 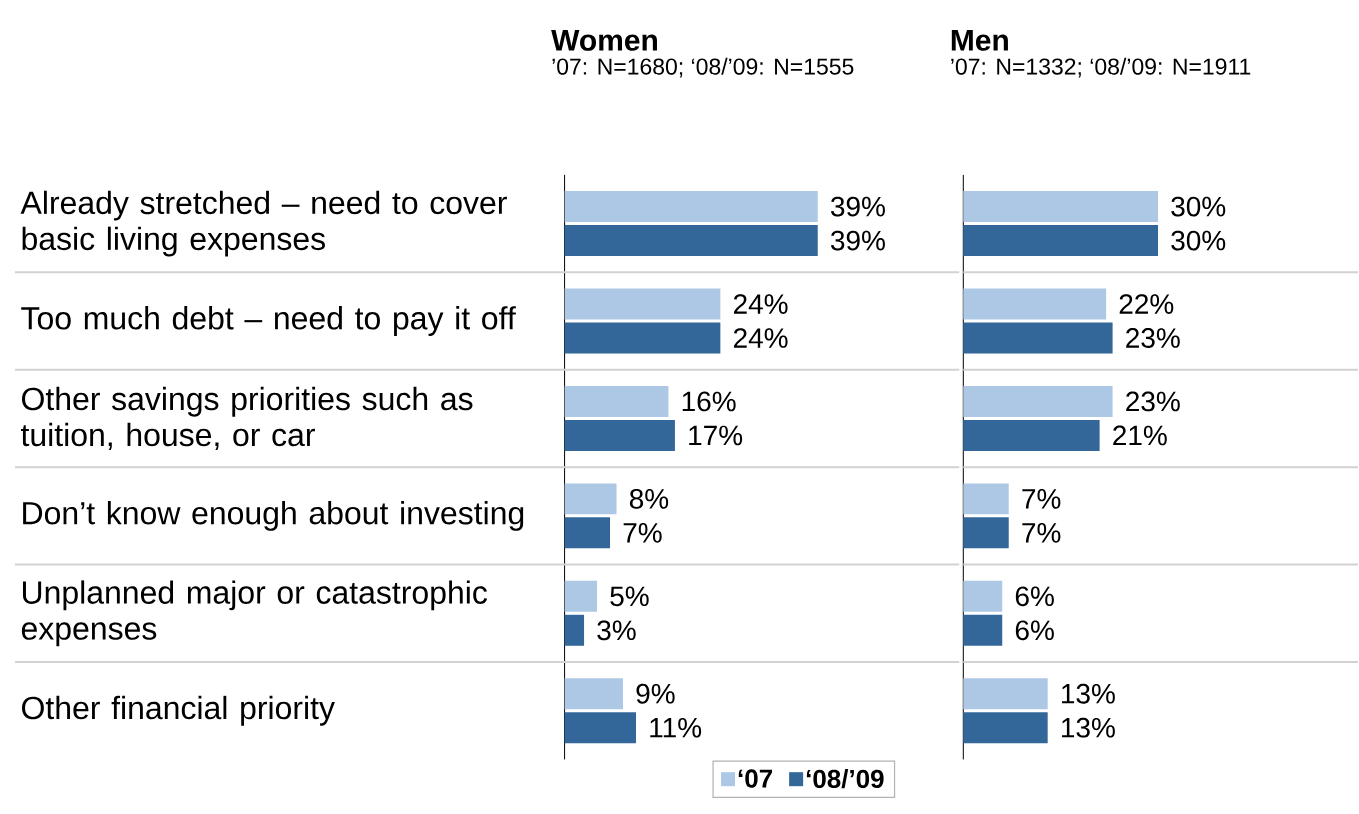 What do you see at coordinates (703, 67) in the screenshot?
I see `chart-subtitle: ’07: N=1680; ‘08/’09: N=1555` at bounding box center [703, 67].